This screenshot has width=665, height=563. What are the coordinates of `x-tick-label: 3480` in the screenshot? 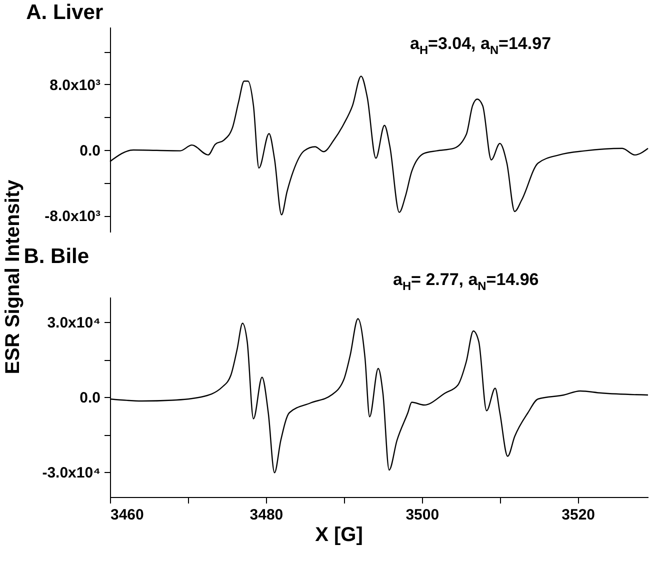 It's located at (267, 515).